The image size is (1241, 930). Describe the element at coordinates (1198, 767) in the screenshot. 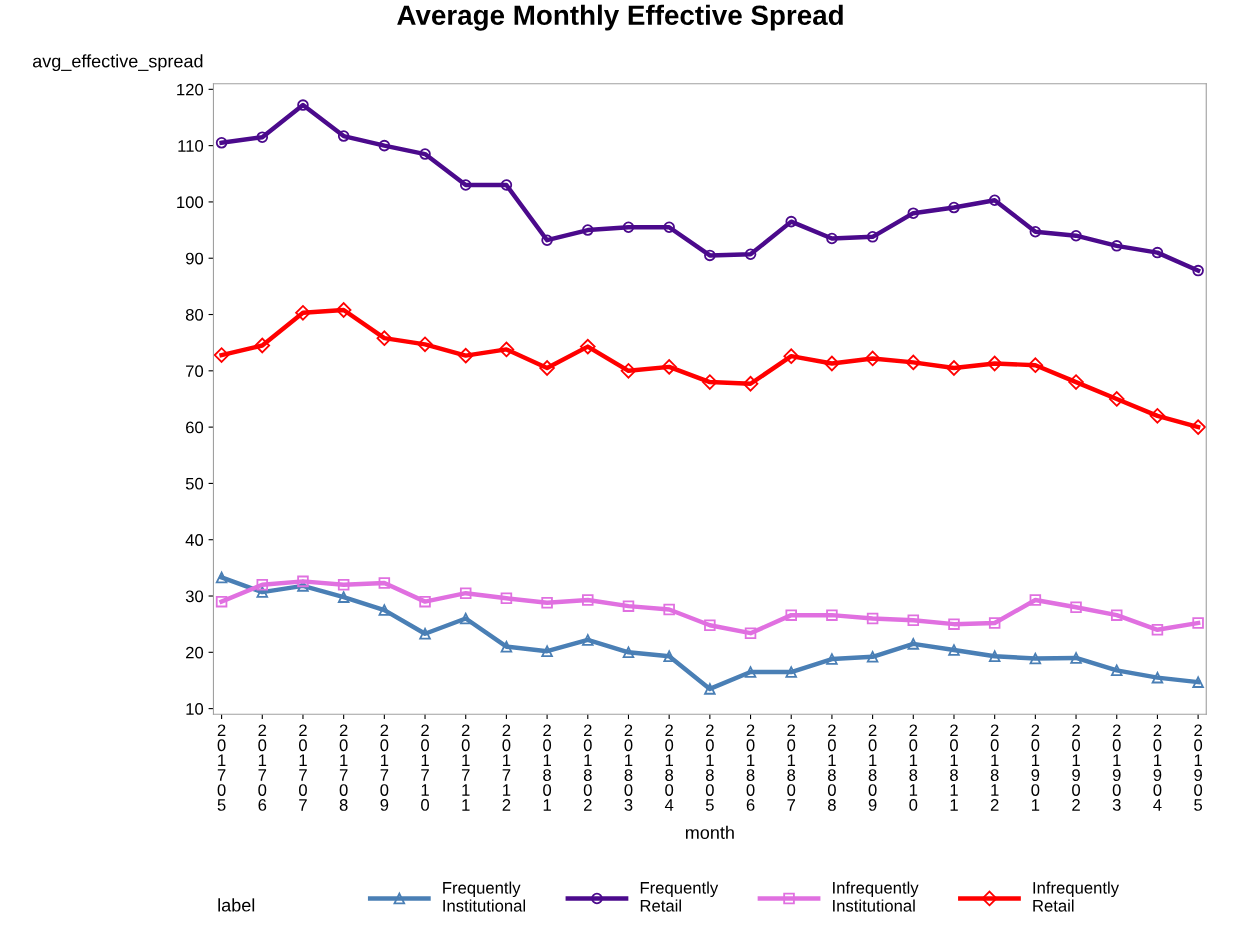

I see `x-tick-label: 201905` at that location.